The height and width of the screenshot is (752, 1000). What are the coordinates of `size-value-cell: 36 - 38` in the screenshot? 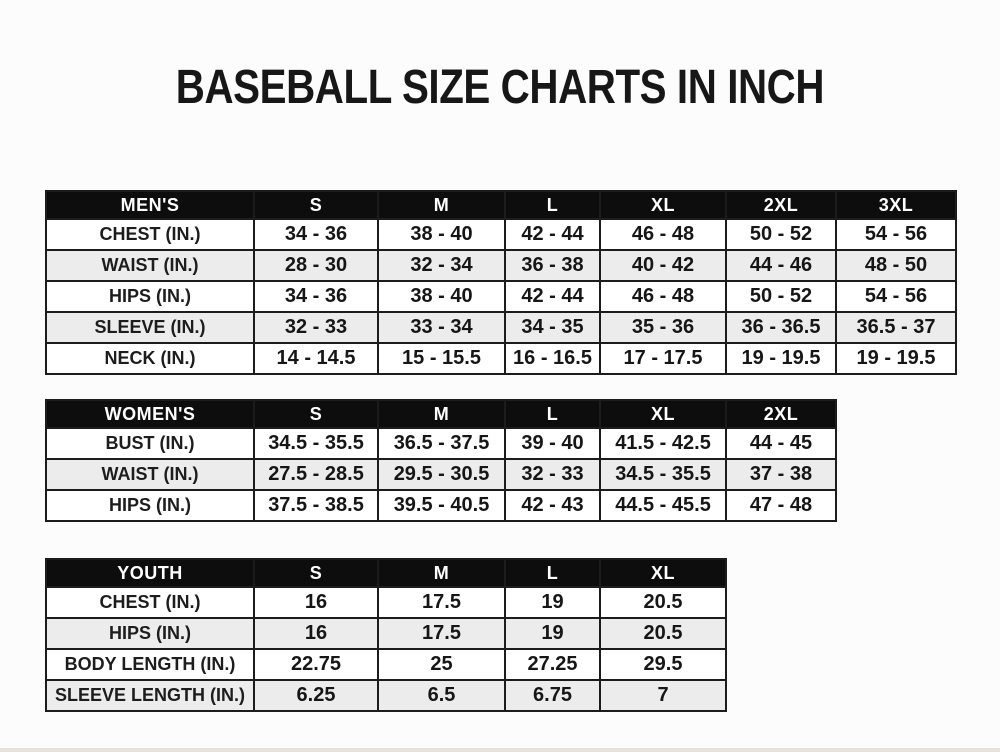 It's located at (552, 265).